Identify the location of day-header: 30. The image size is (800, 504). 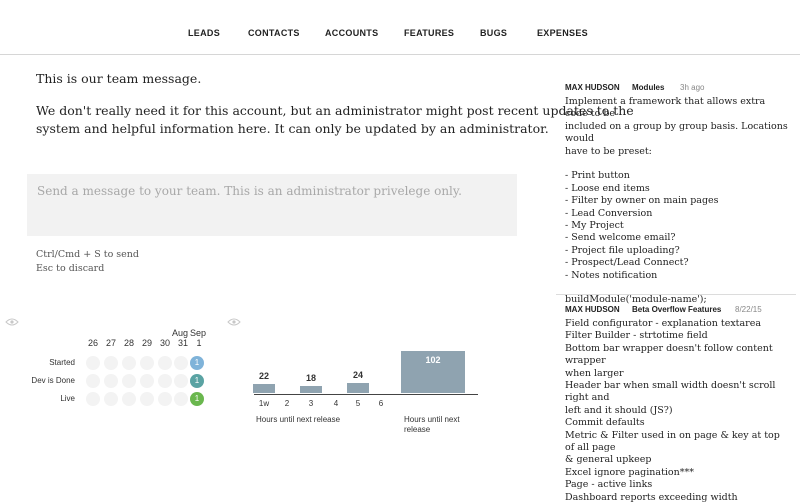
(164, 343).